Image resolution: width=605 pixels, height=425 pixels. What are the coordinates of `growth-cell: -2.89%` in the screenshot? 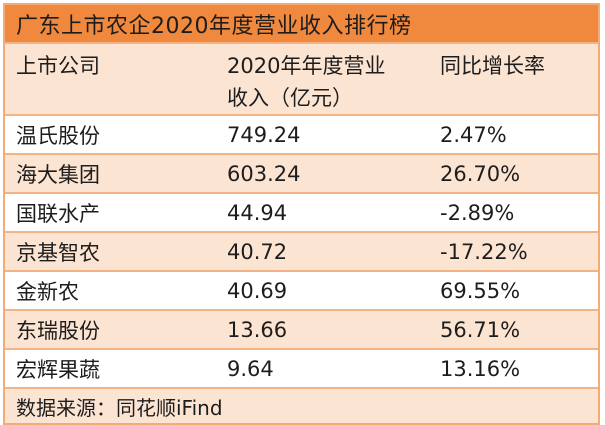 It's located at (477, 212).